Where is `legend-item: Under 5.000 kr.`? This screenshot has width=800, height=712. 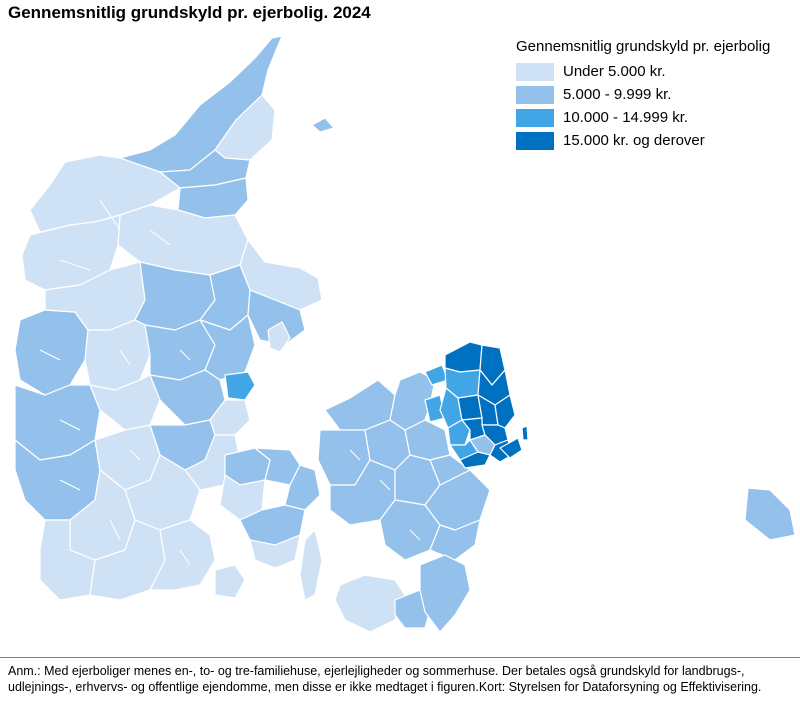 legend-item: Under 5.000 kr. is located at coordinates (654, 71).